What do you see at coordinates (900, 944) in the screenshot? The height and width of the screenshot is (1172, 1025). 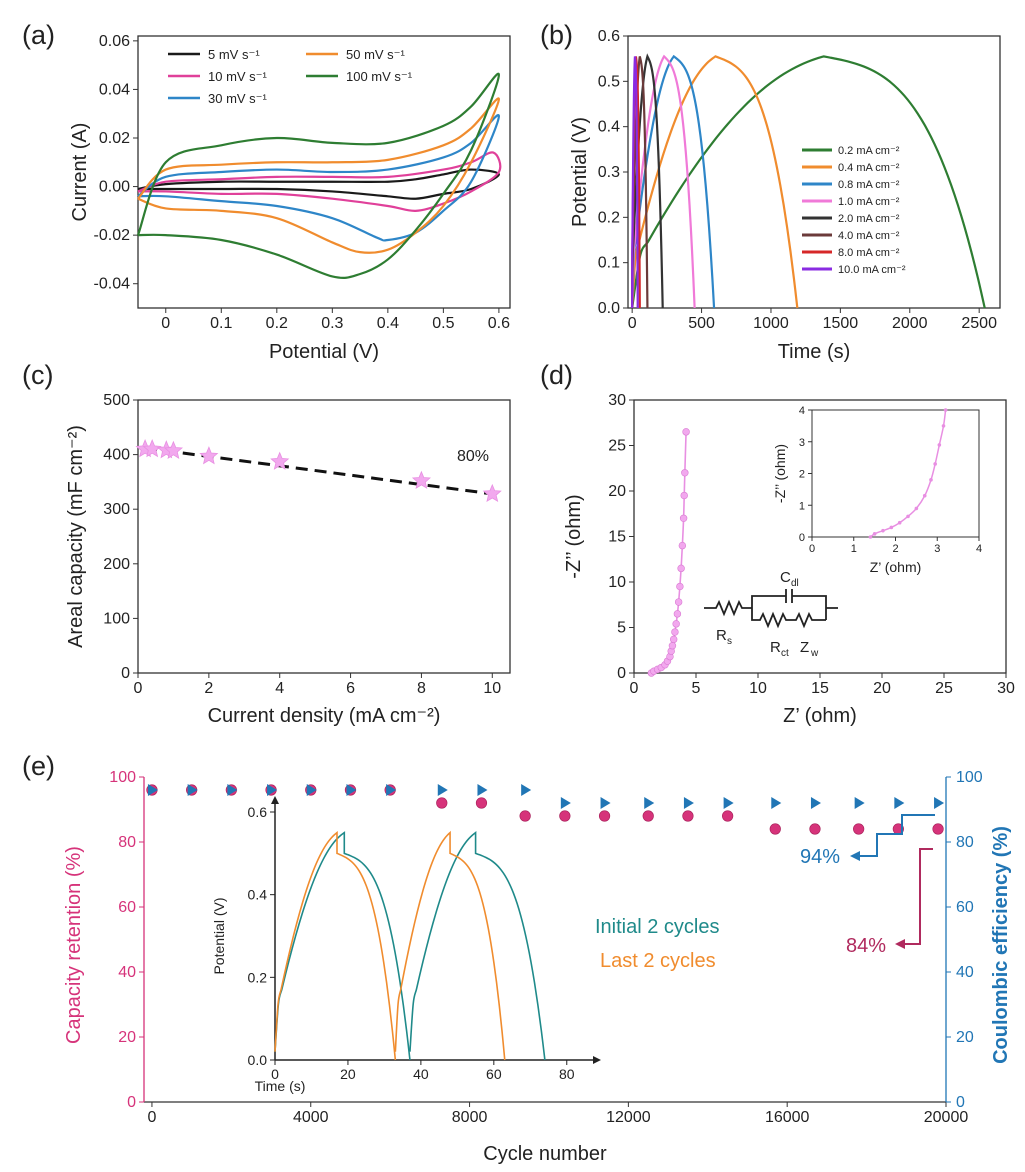 I see `cr-arrowhead` at bounding box center [900, 944].